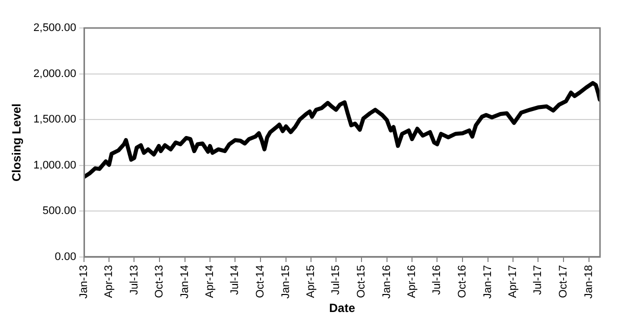 This screenshot has width=622, height=320. Describe the element at coordinates (564, 281) in the screenshot. I see `x-tick-label: Oct-17` at that location.